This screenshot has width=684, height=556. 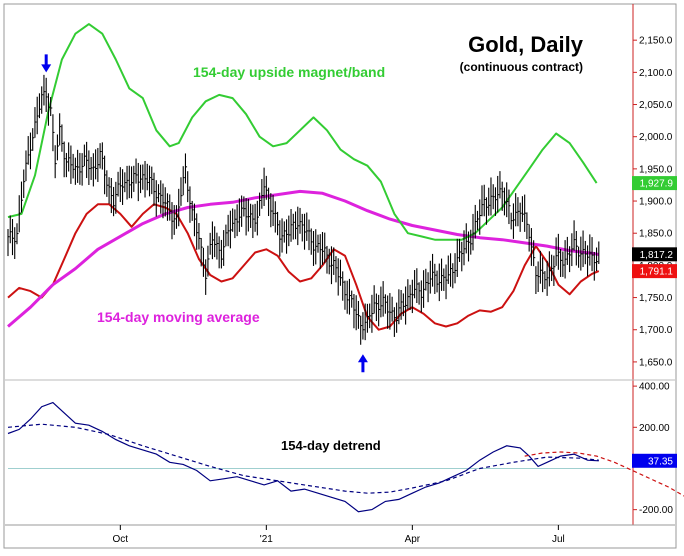 What do you see at coordinates (178, 317) in the screenshot?
I see `moving-average-label: 154-day moving average` at bounding box center [178, 317].